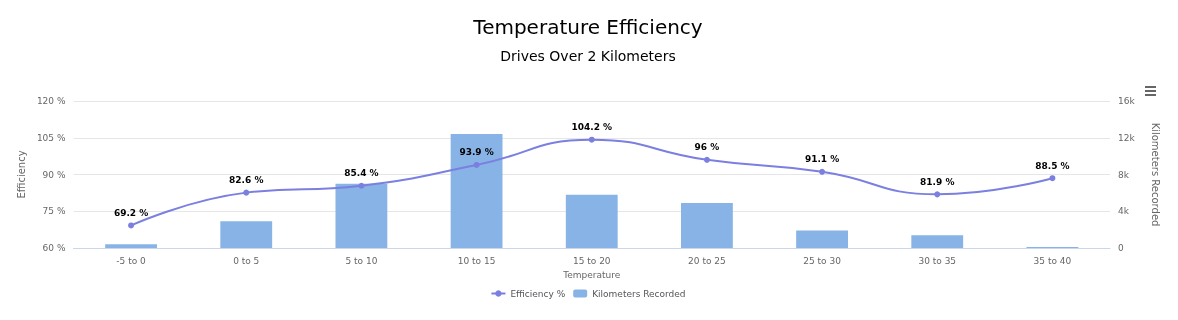 The width and height of the screenshot is (1178, 320). Describe the element at coordinates (587, 27) in the screenshot. I see `chart-title: Temperature Efficiency` at that location.